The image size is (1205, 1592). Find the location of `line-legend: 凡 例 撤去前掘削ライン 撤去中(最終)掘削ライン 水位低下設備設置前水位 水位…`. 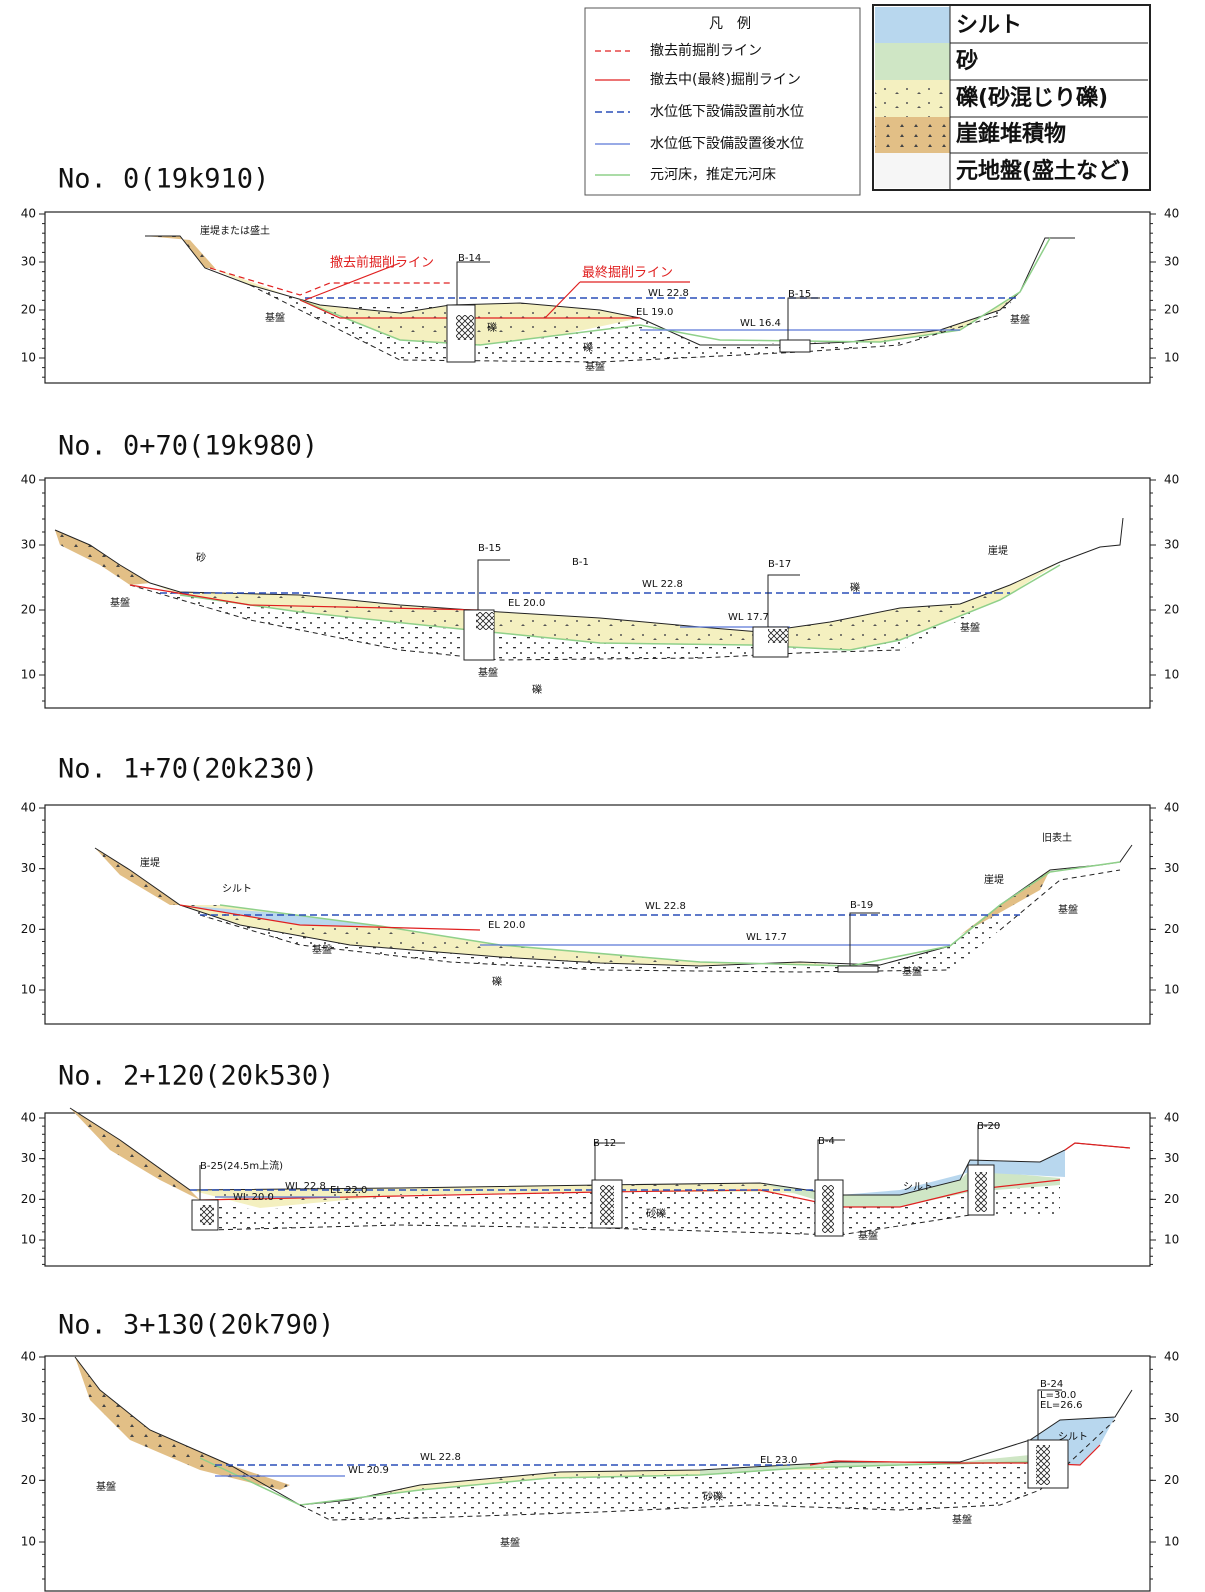

line-legend: 凡 例 撤去前掘削ライン 撤去中(最終)掘削ライン 水位低下設備設置前水位 水位… is located at coordinates (722, 101).